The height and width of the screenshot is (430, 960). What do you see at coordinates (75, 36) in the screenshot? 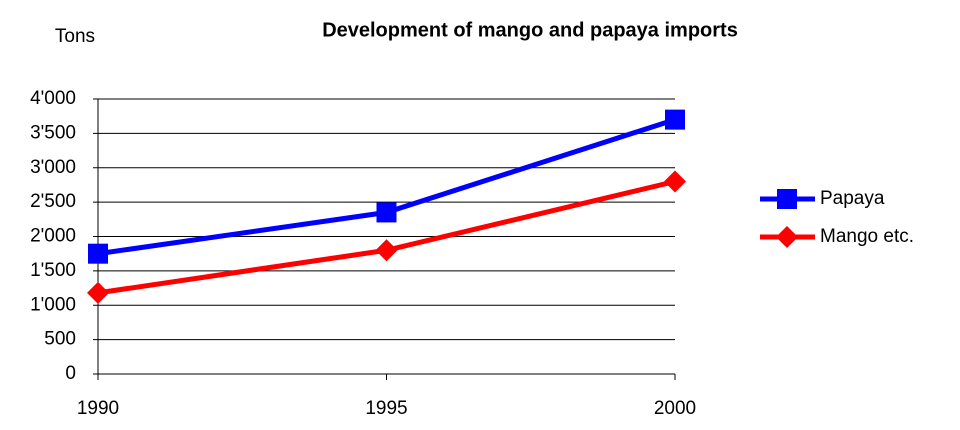
I see `y-axis-label: Tons` at bounding box center [75, 36].